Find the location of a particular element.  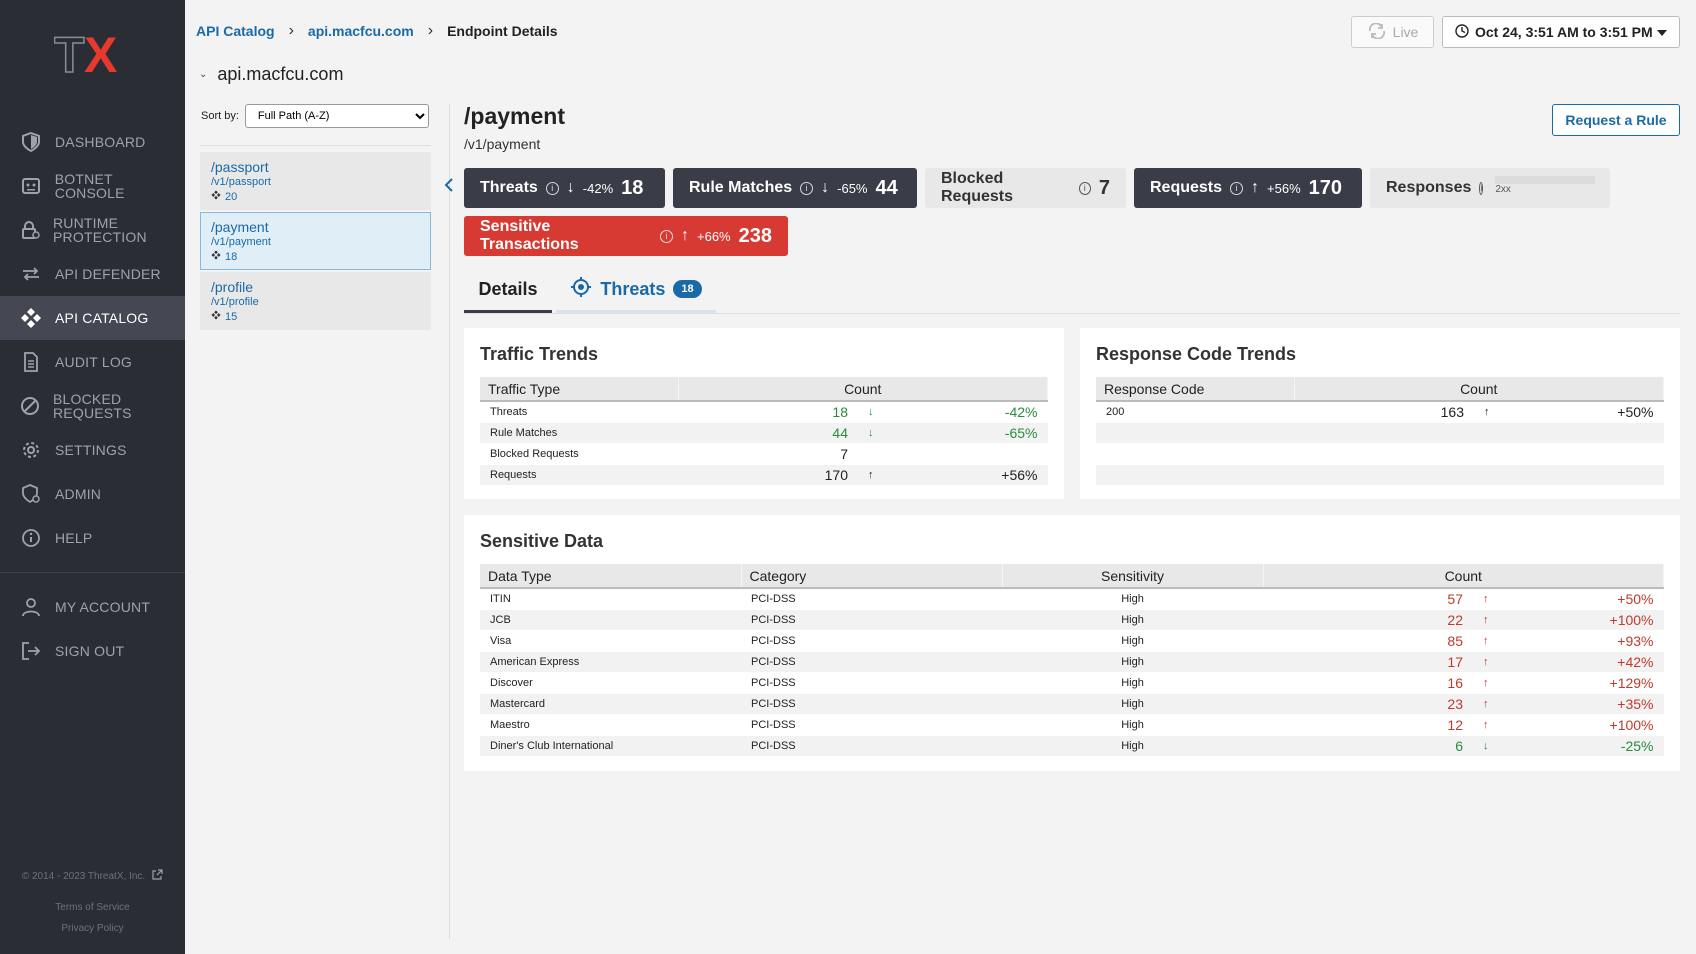

nav-dashboard: DASHBOARD is located at coordinates (92, 142).